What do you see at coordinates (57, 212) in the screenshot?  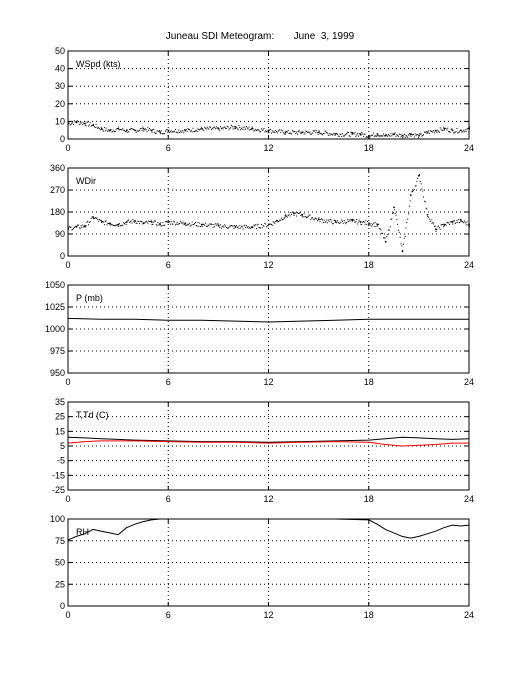 I see `y-tick-label: 180` at bounding box center [57, 212].